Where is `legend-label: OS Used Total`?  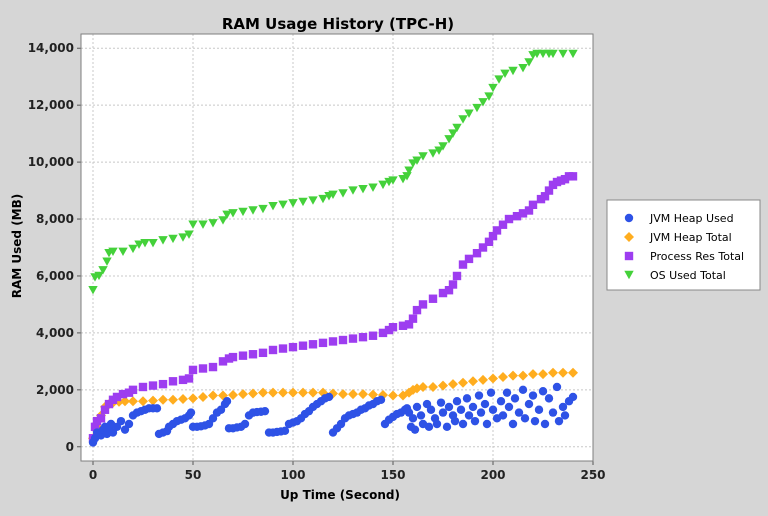 legend-label: OS Used Total is located at coordinates (688, 275).